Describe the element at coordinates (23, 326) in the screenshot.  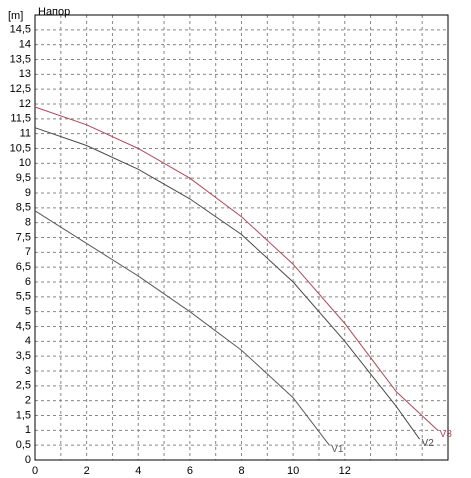
I see `y-tick-label: 4,5` at that location.